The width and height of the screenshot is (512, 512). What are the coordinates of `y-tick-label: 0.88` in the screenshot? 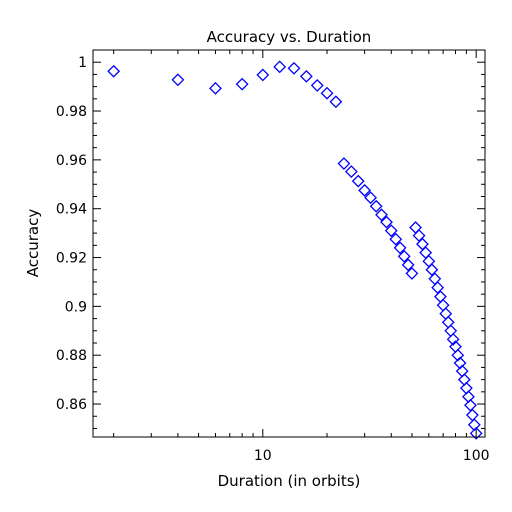 It's located at (71, 356).